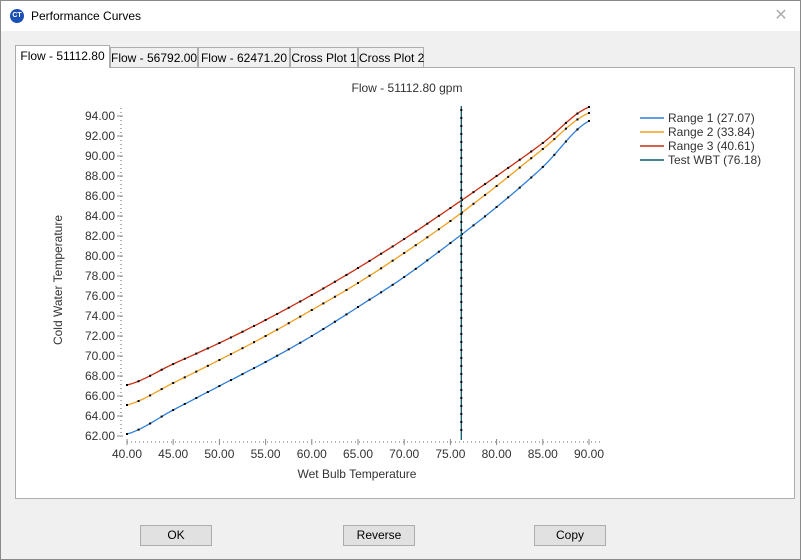  What do you see at coordinates (714, 160) in the screenshot?
I see `legend-label: Test WBT (76.18)` at bounding box center [714, 160].